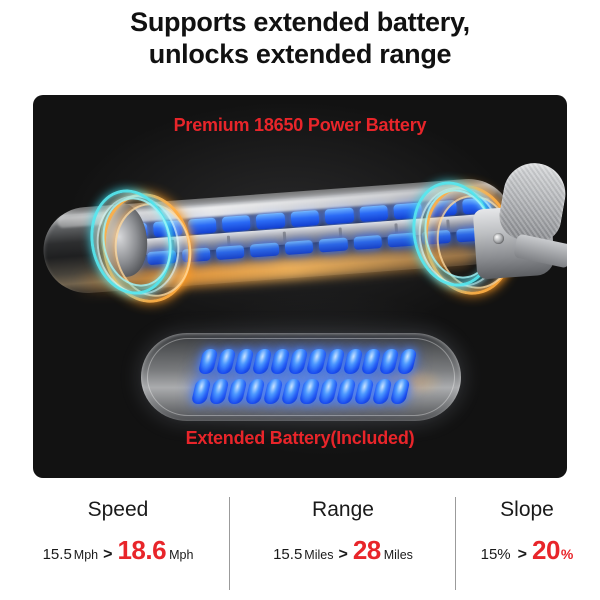 The height and width of the screenshot is (600, 600). I want to click on stat-label: Range, so click(343, 509).